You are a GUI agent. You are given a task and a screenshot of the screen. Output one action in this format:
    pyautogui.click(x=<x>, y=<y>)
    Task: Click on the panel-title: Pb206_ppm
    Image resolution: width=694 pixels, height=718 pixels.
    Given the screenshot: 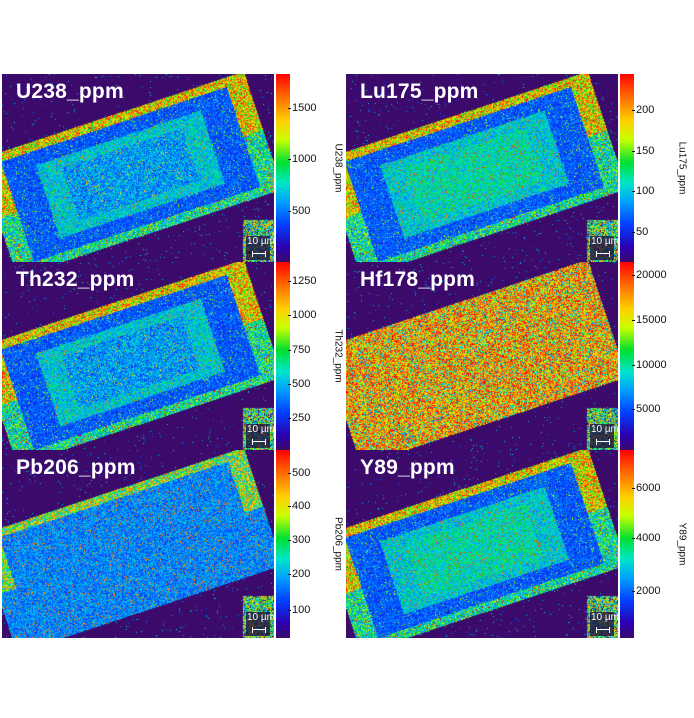 What is the action you would take?
    pyautogui.click(x=76, y=467)
    